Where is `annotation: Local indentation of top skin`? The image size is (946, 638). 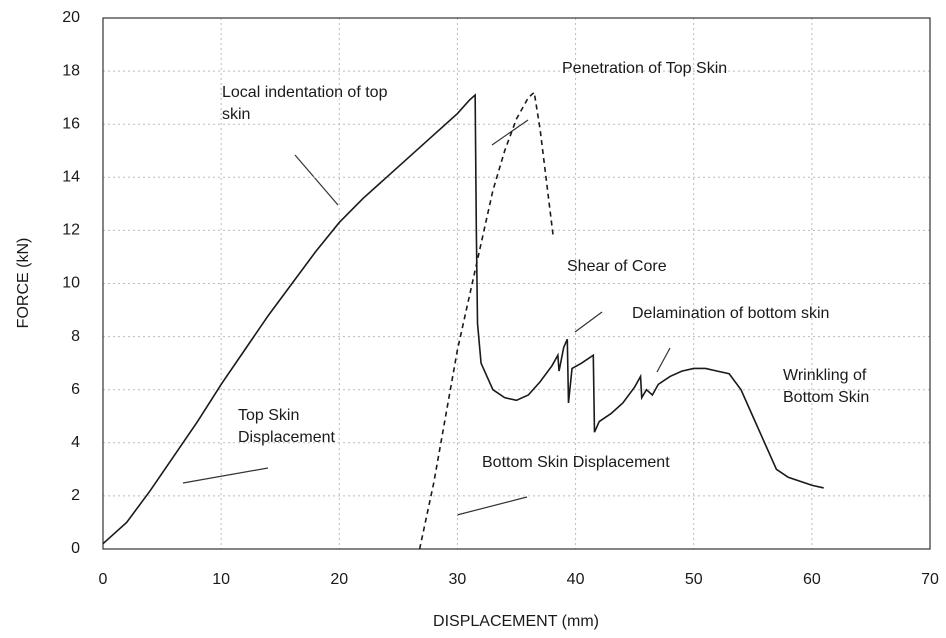
annotation: Local indentation of top skin is located at coordinates (305, 103).